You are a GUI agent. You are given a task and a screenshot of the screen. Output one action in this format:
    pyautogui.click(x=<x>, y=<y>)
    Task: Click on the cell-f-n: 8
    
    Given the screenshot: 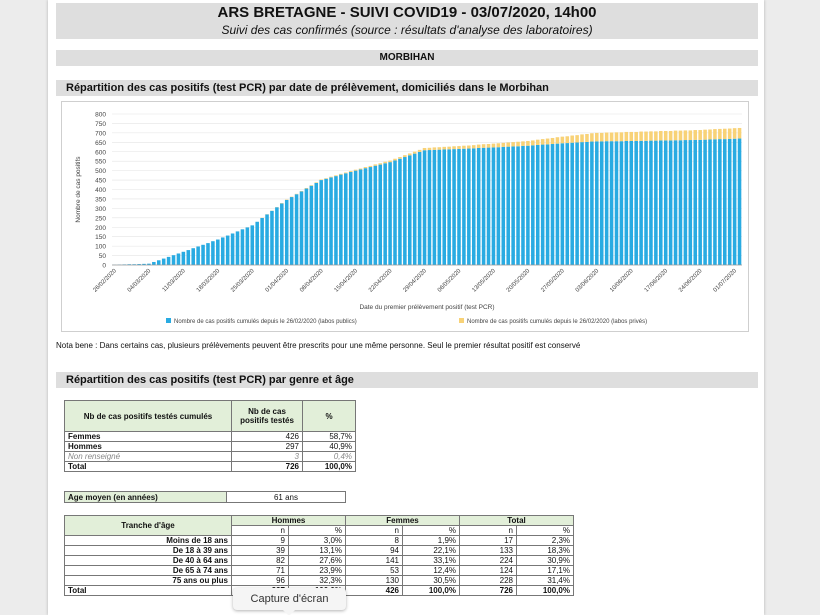 What is the action you would take?
    pyautogui.click(x=374, y=540)
    